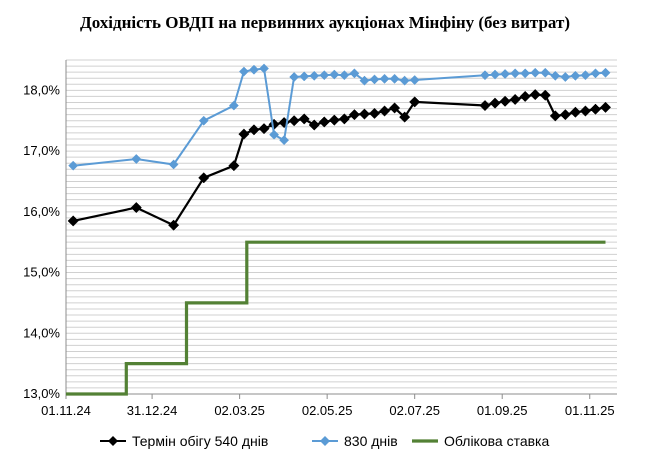  What do you see at coordinates (41, 272) in the screenshot?
I see `y-tick-label: 15,0%` at bounding box center [41, 272].